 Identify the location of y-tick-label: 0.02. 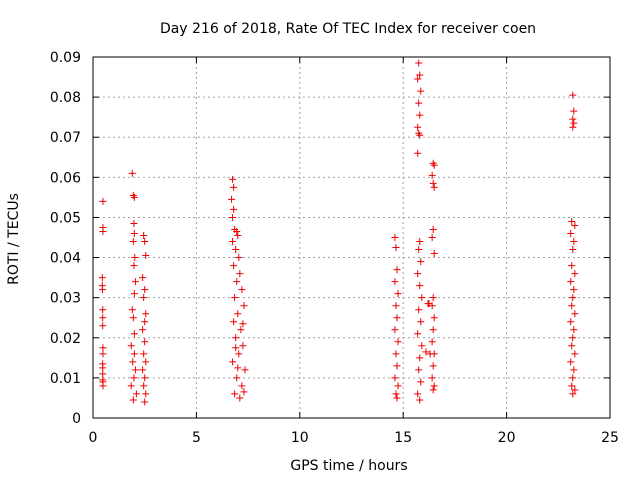
(65, 339).